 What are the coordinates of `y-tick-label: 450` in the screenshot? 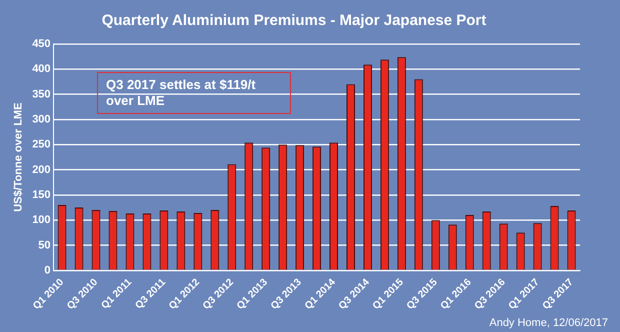 It's located at (41, 44).